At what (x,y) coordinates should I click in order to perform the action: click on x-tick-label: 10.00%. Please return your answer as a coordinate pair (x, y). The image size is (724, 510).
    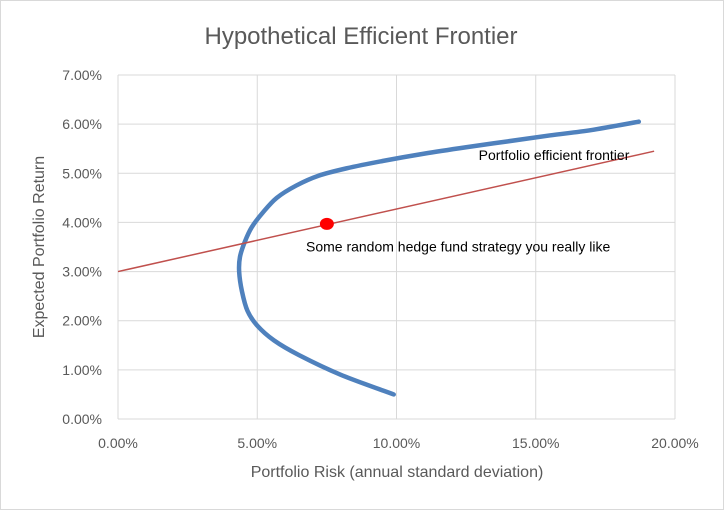
    Looking at the image, I should click on (396, 443).